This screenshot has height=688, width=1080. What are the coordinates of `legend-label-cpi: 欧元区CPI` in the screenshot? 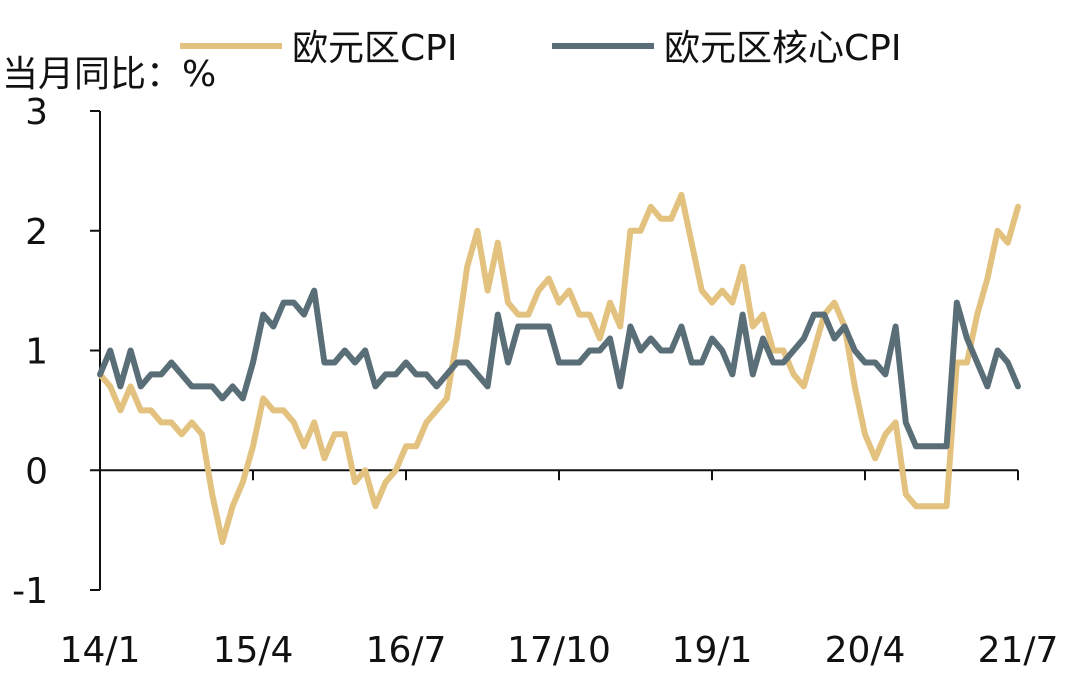 It's located at (374, 48).